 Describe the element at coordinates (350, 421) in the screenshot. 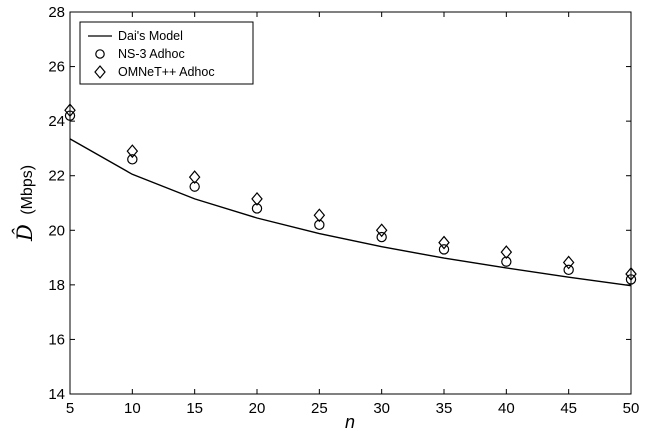

I see `x-axis-label: n` at that location.